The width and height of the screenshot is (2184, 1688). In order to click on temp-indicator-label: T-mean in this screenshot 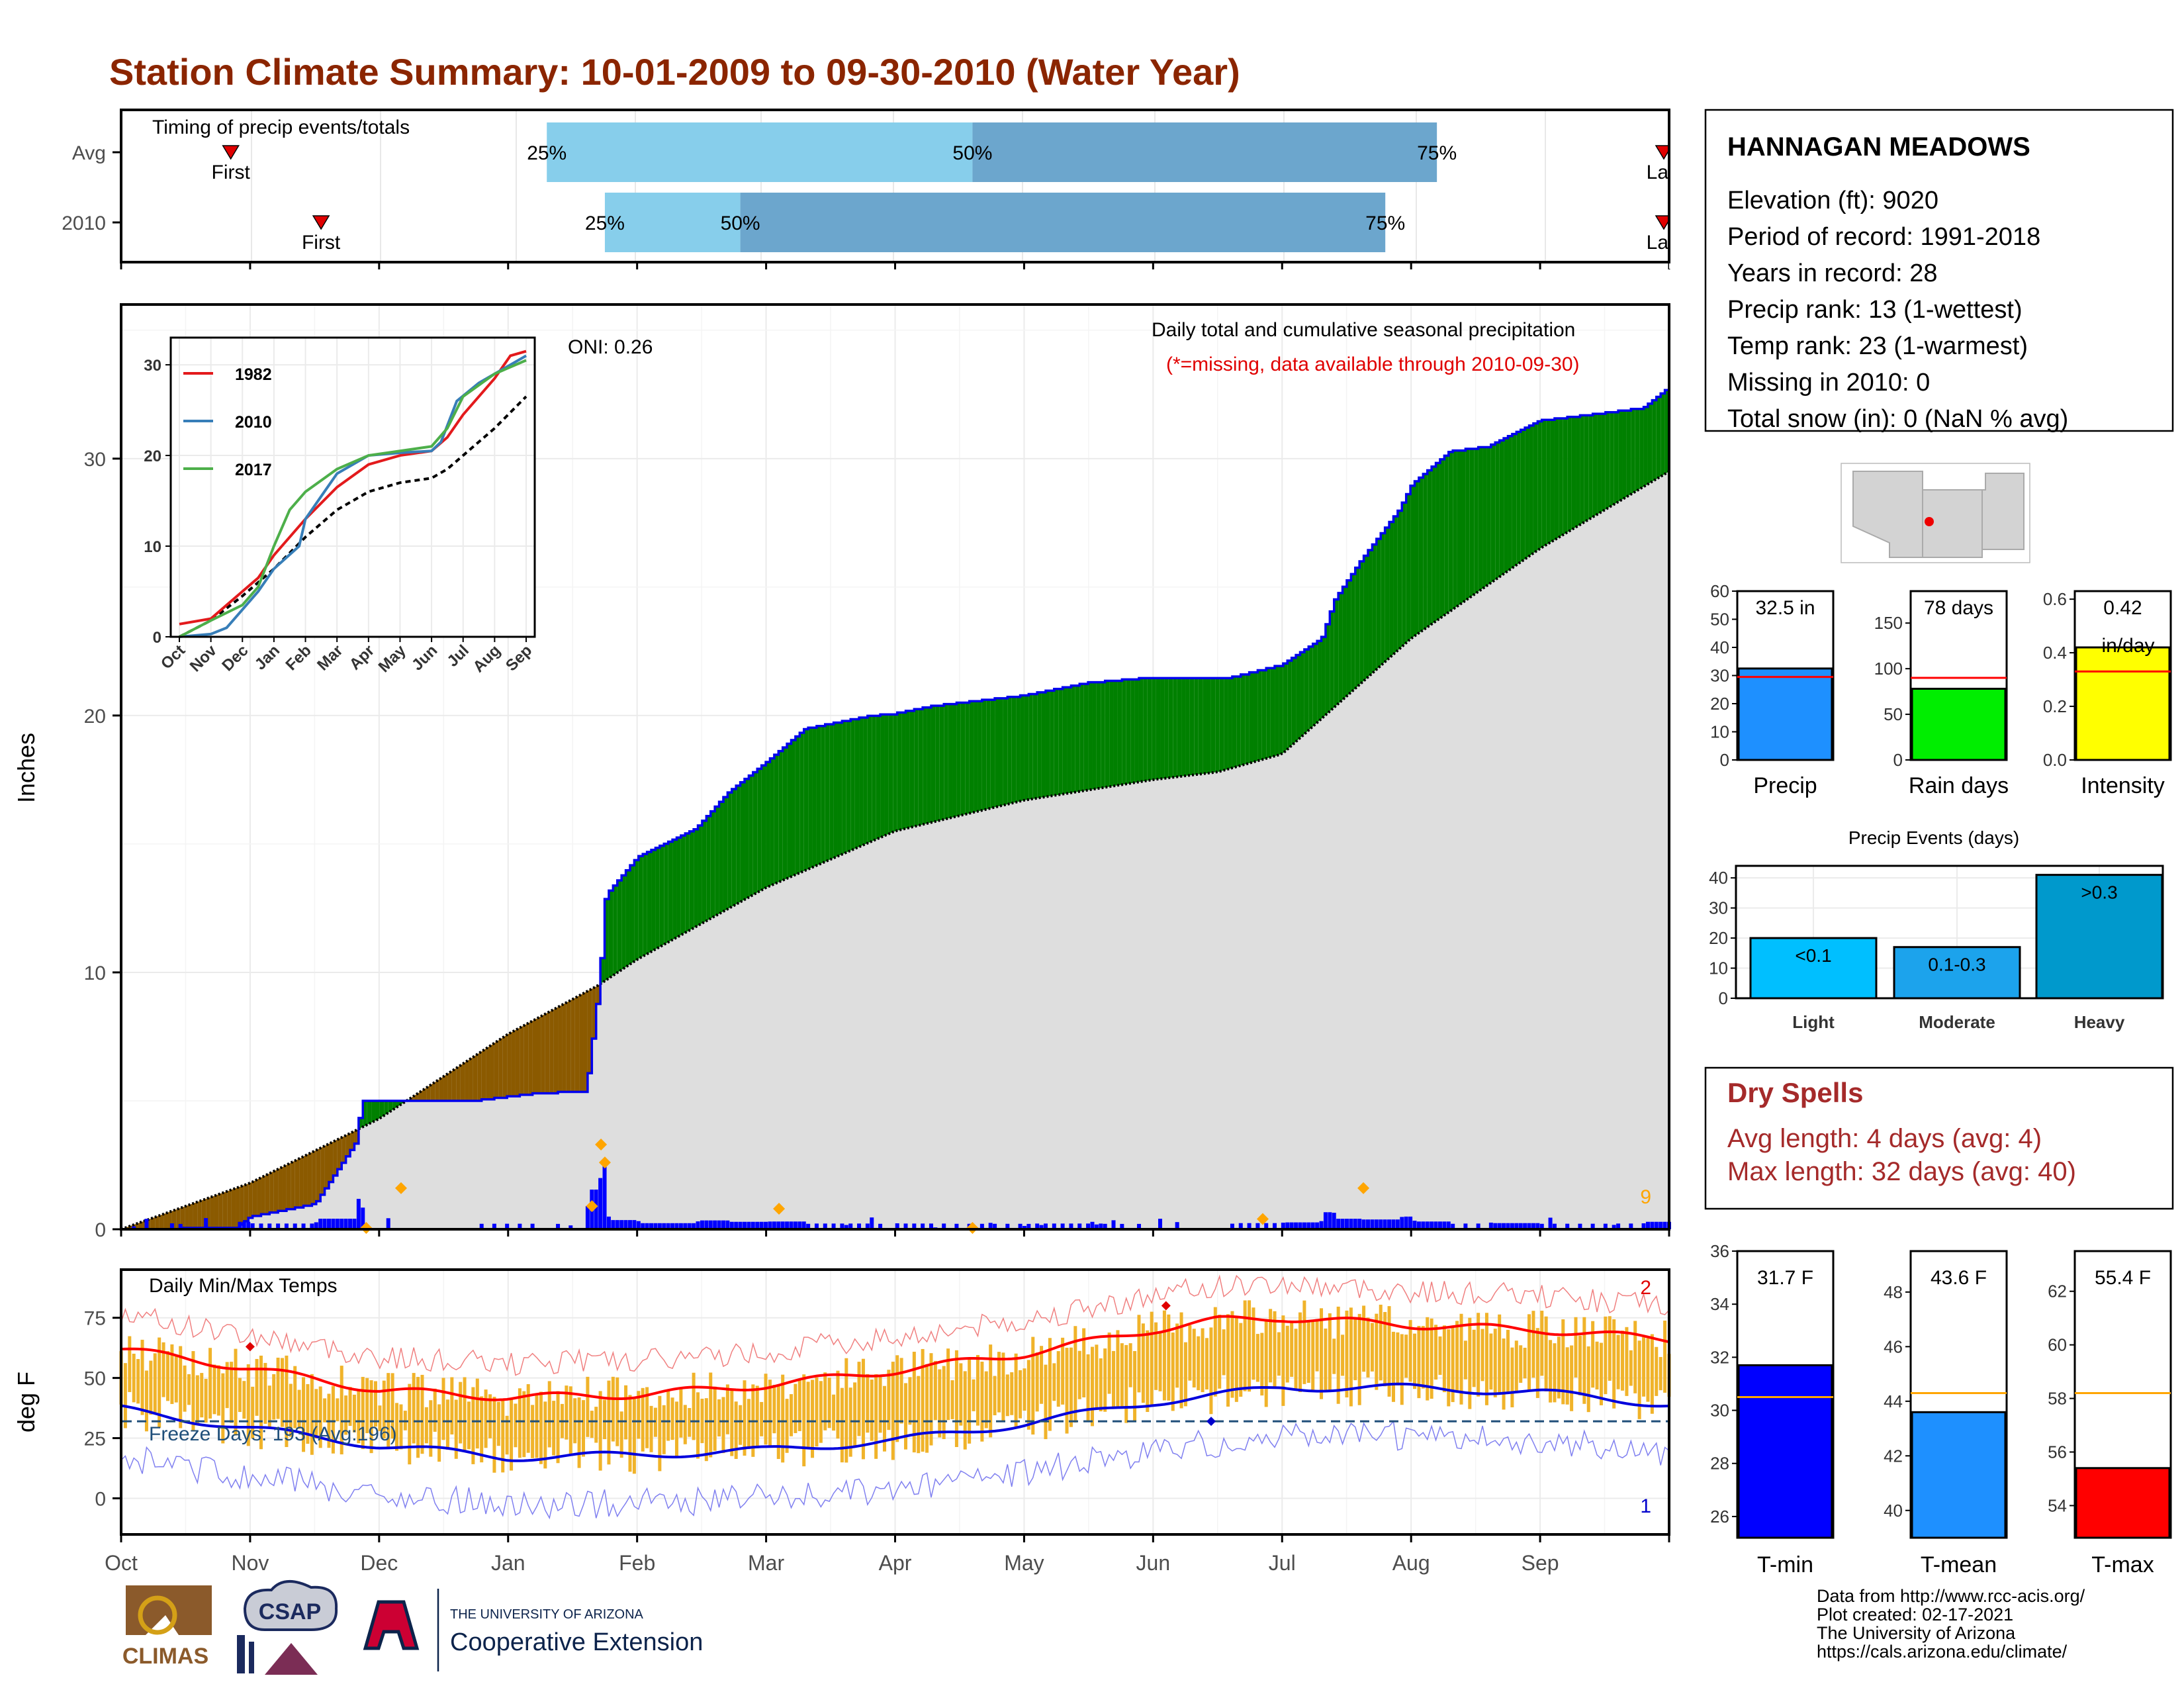, I will do `click(1959, 1564)`.